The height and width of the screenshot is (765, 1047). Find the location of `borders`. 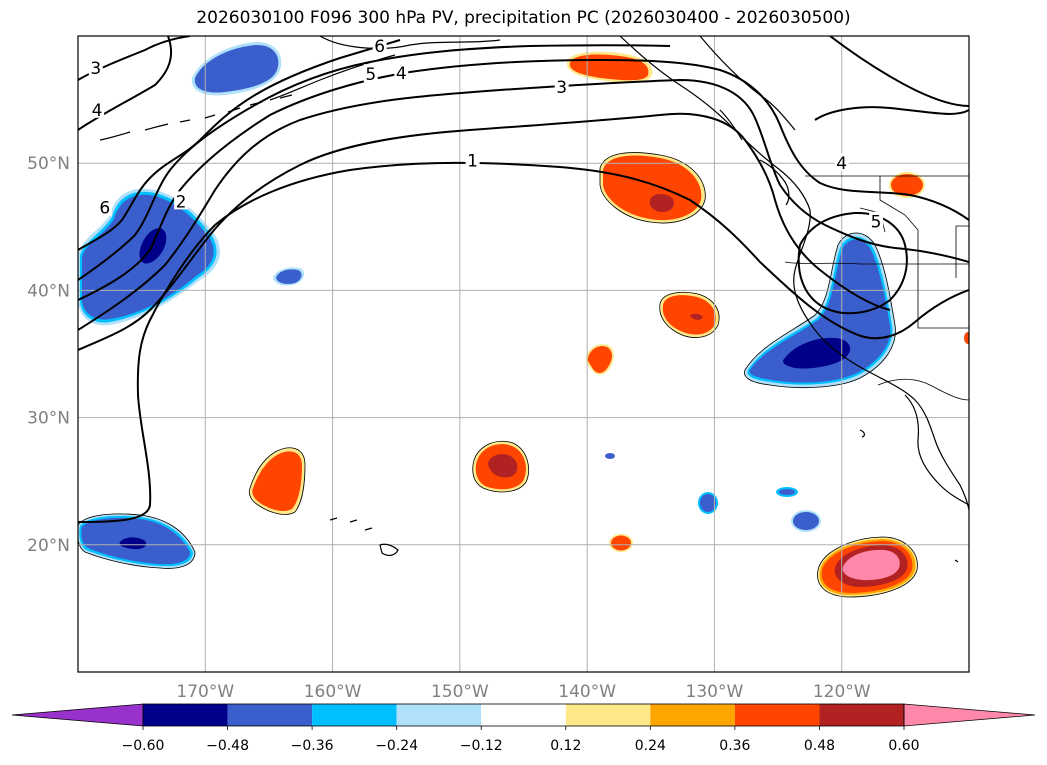

borders is located at coordinates (876, 288).